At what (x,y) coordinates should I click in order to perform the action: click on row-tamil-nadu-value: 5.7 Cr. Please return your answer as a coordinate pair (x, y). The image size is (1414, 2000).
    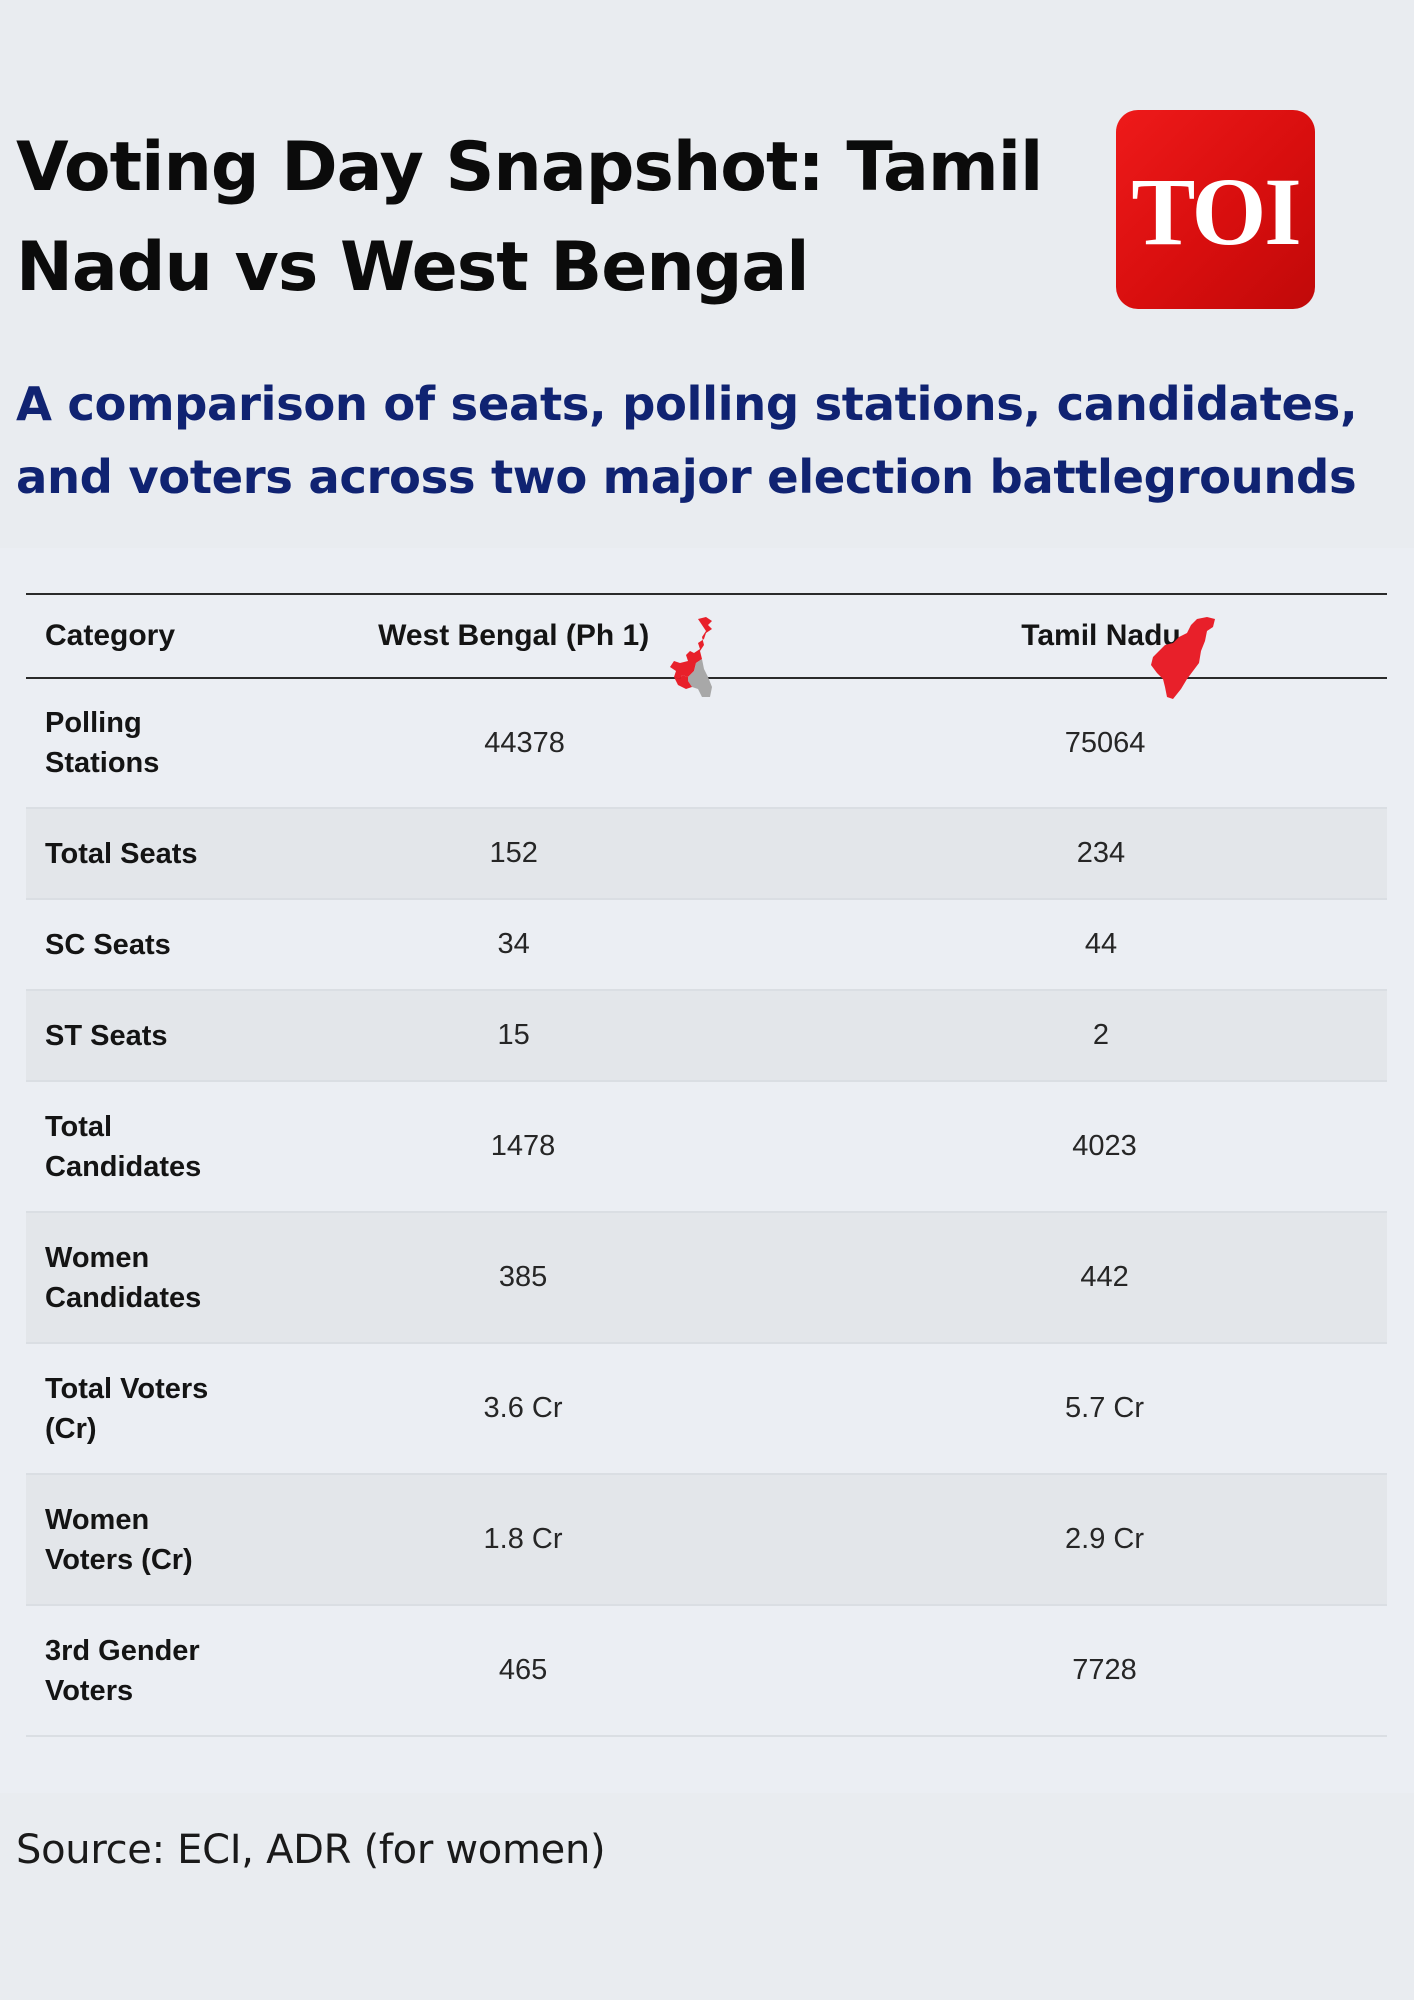
    Looking at the image, I should click on (1105, 1408).